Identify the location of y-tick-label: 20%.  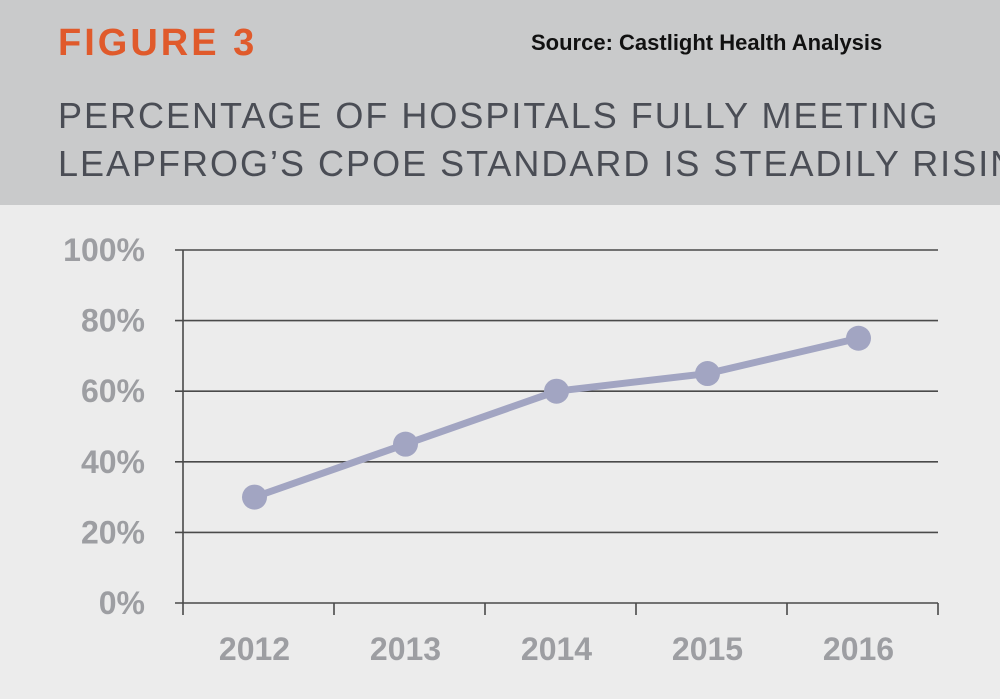
(113, 532).